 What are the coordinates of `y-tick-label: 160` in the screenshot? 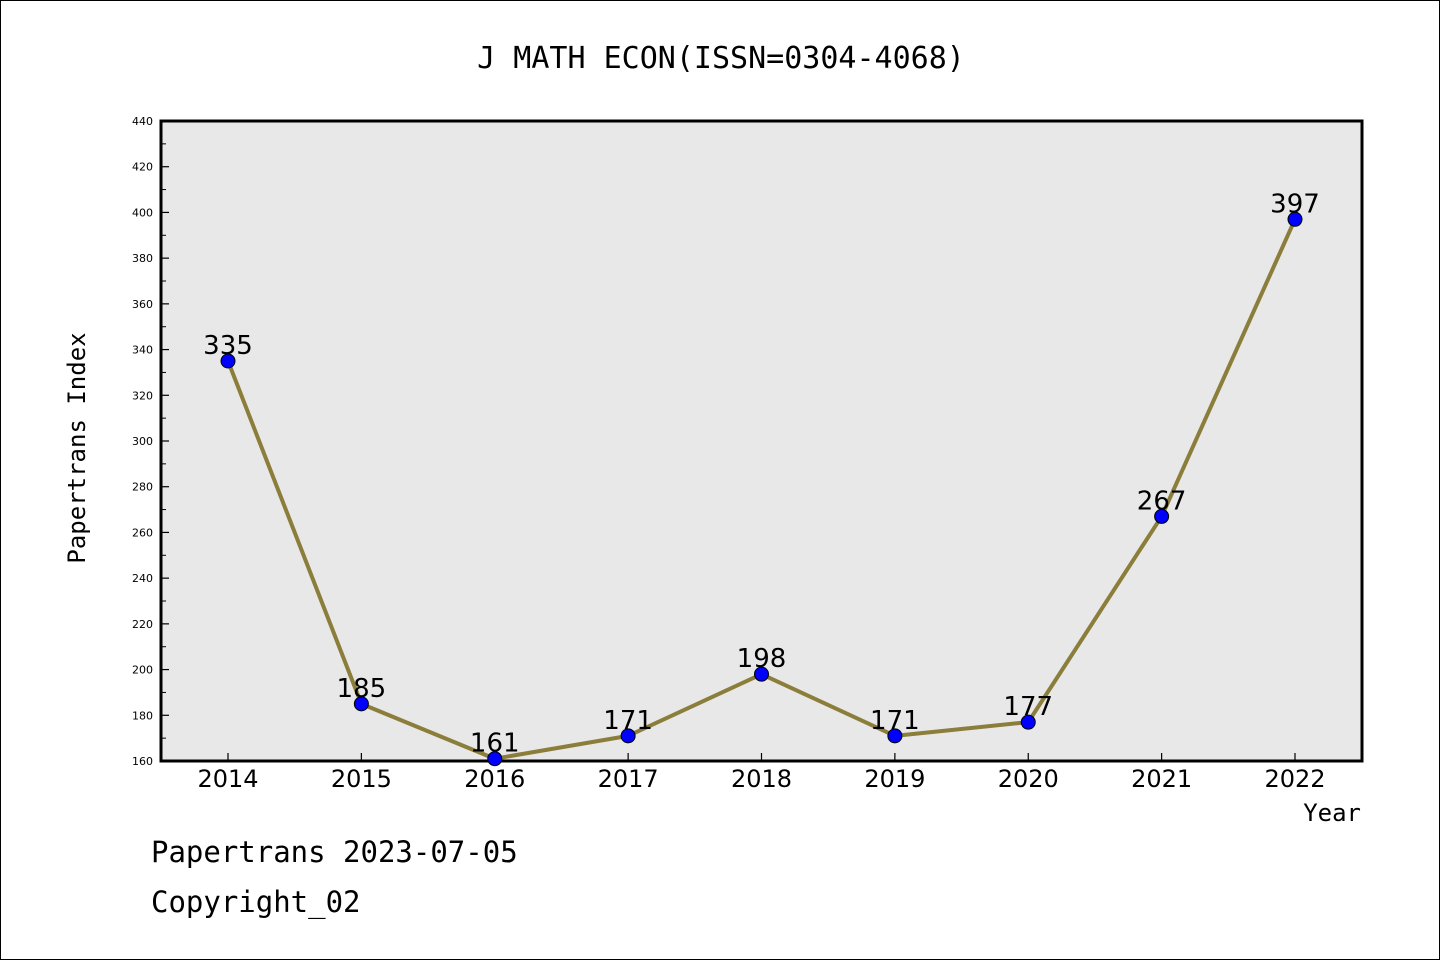 It's located at (142, 761).